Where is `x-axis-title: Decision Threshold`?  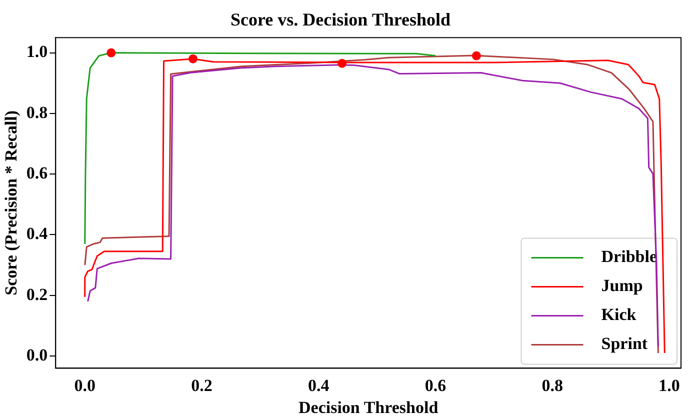 x-axis-title: Decision Threshold is located at coordinates (368, 408).